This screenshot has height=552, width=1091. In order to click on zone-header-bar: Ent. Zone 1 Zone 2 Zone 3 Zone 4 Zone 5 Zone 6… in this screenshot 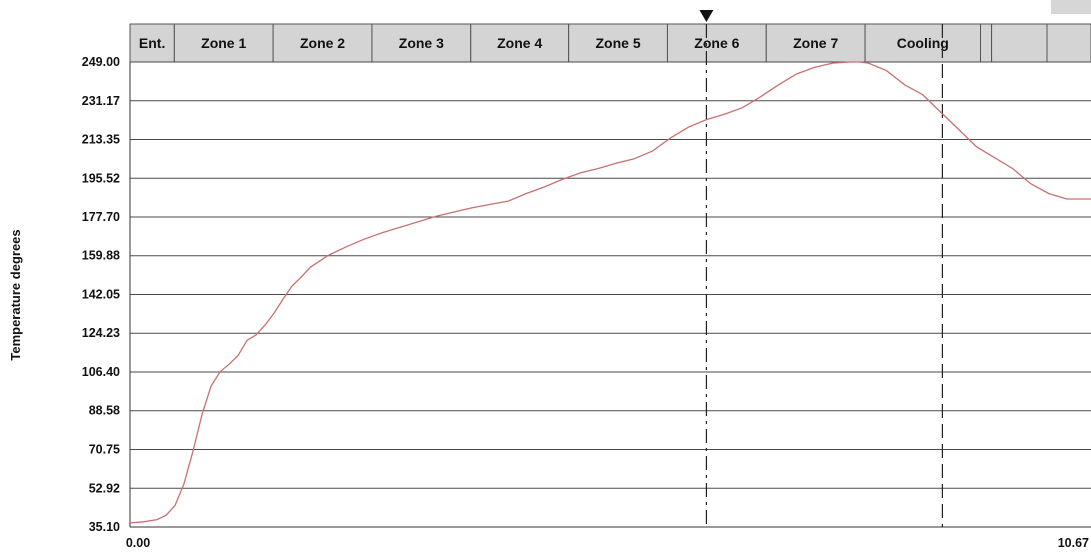, I will do `click(610, 43)`.